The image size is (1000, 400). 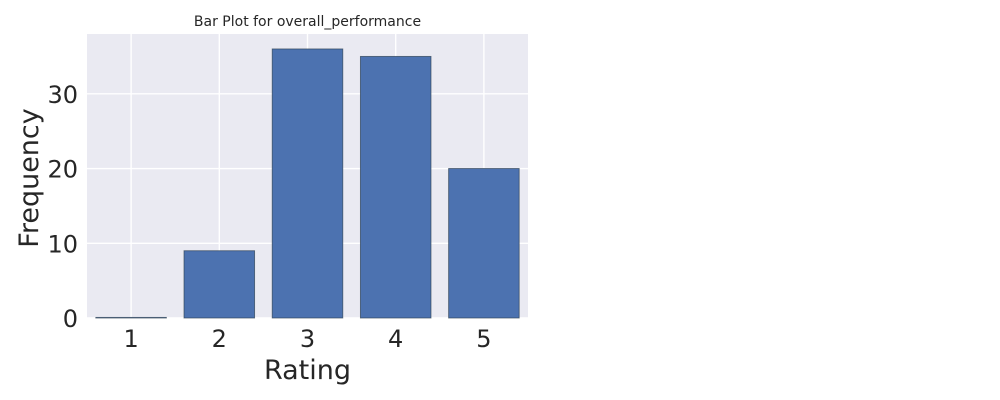 What do you see at coordinates (62, 170) in the screenshot?
I see `y-tick-label: 20` at bounding box center [62, 170].